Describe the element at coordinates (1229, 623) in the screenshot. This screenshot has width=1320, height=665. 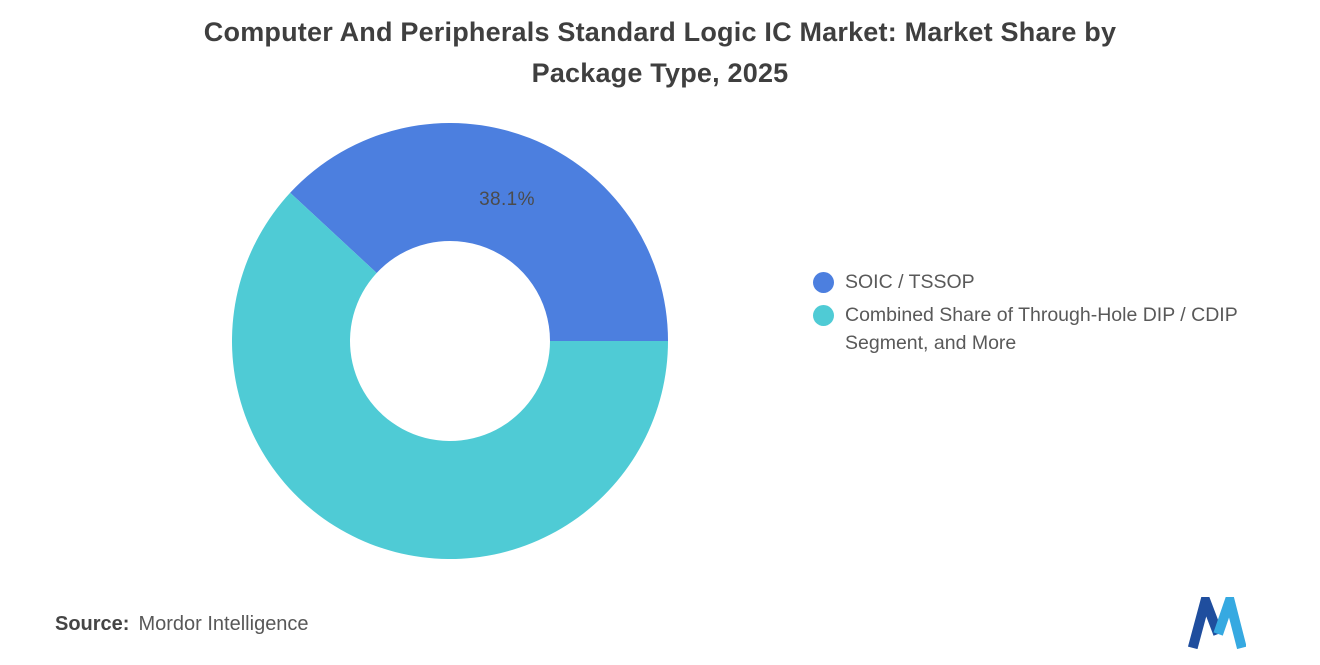
I see `logo-right-stroke` at that location.